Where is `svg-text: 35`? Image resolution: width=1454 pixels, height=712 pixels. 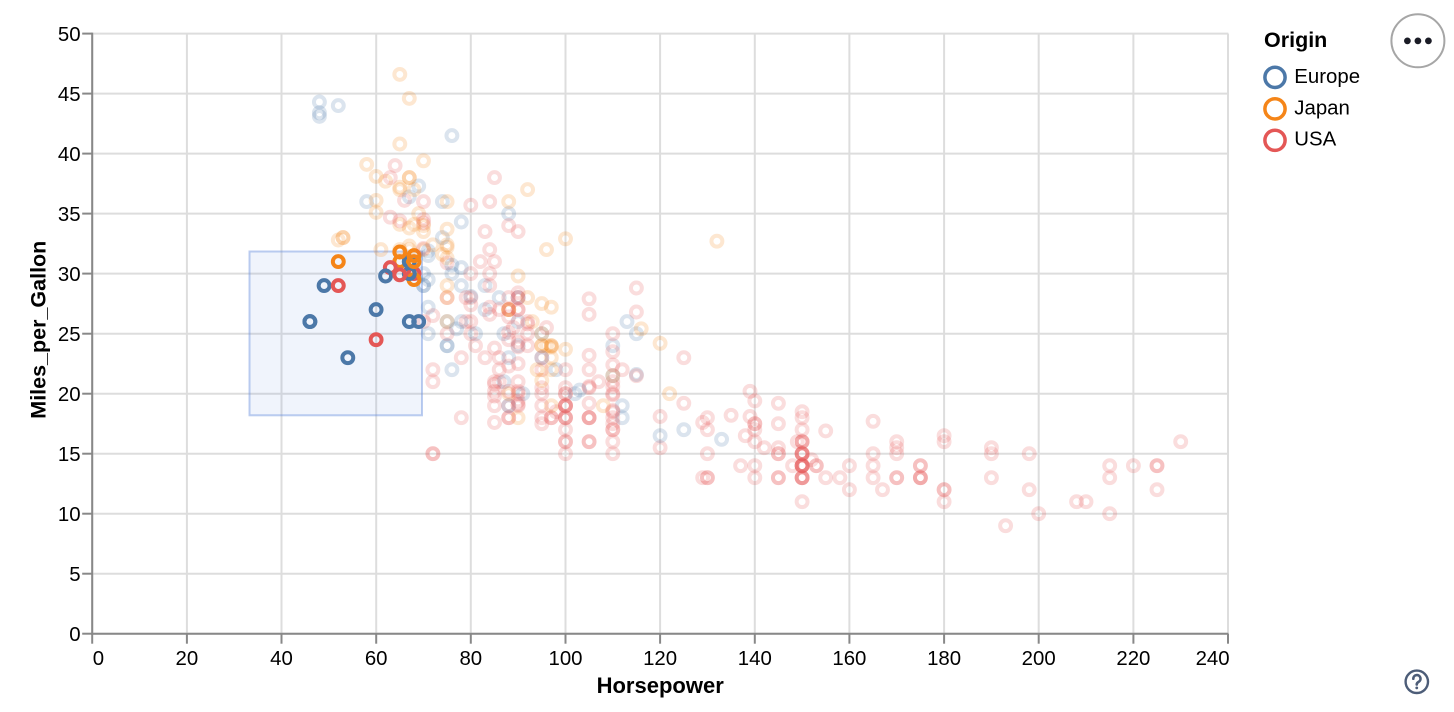
svg-text: 35 is located at coordinates (69, 215).